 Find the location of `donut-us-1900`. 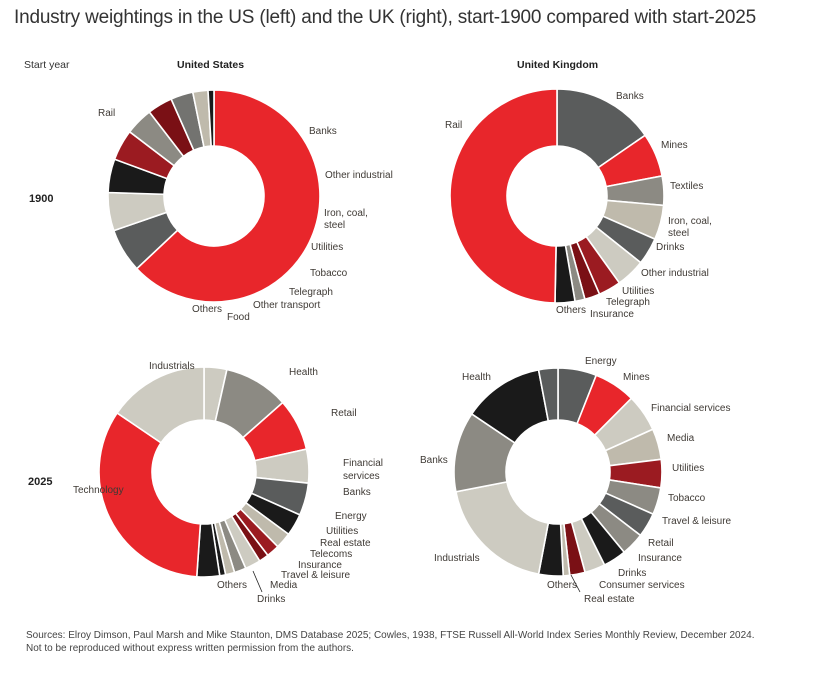

donut-us-1900 is located at coordinates (214, 196).